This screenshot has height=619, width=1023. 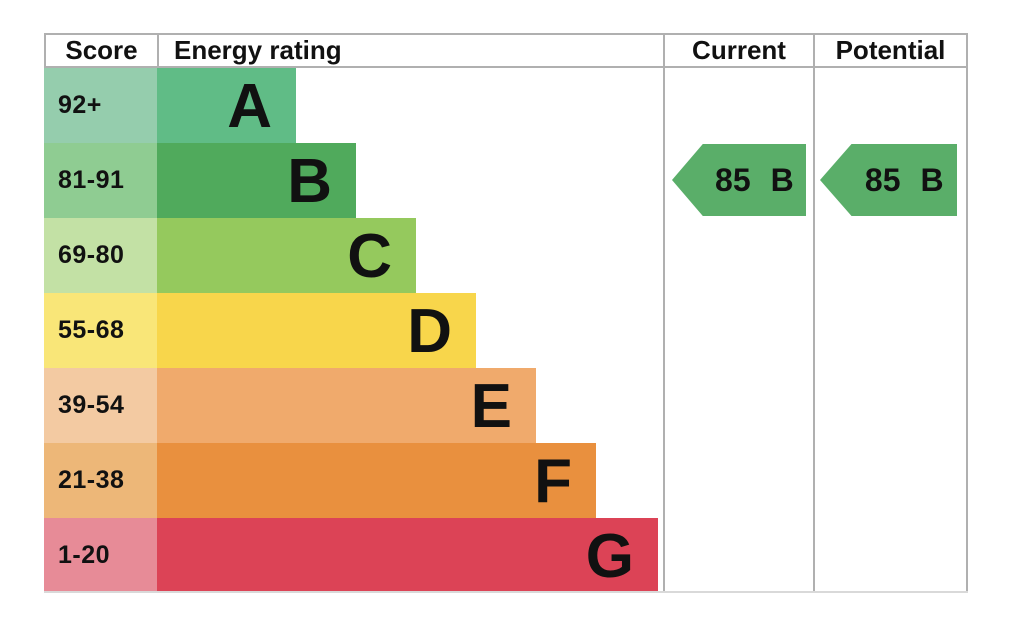 What do you see at coordinates (346, 405) in the screenshot?
I see `rating-bar-e: E` at bounding box center [346, 405].